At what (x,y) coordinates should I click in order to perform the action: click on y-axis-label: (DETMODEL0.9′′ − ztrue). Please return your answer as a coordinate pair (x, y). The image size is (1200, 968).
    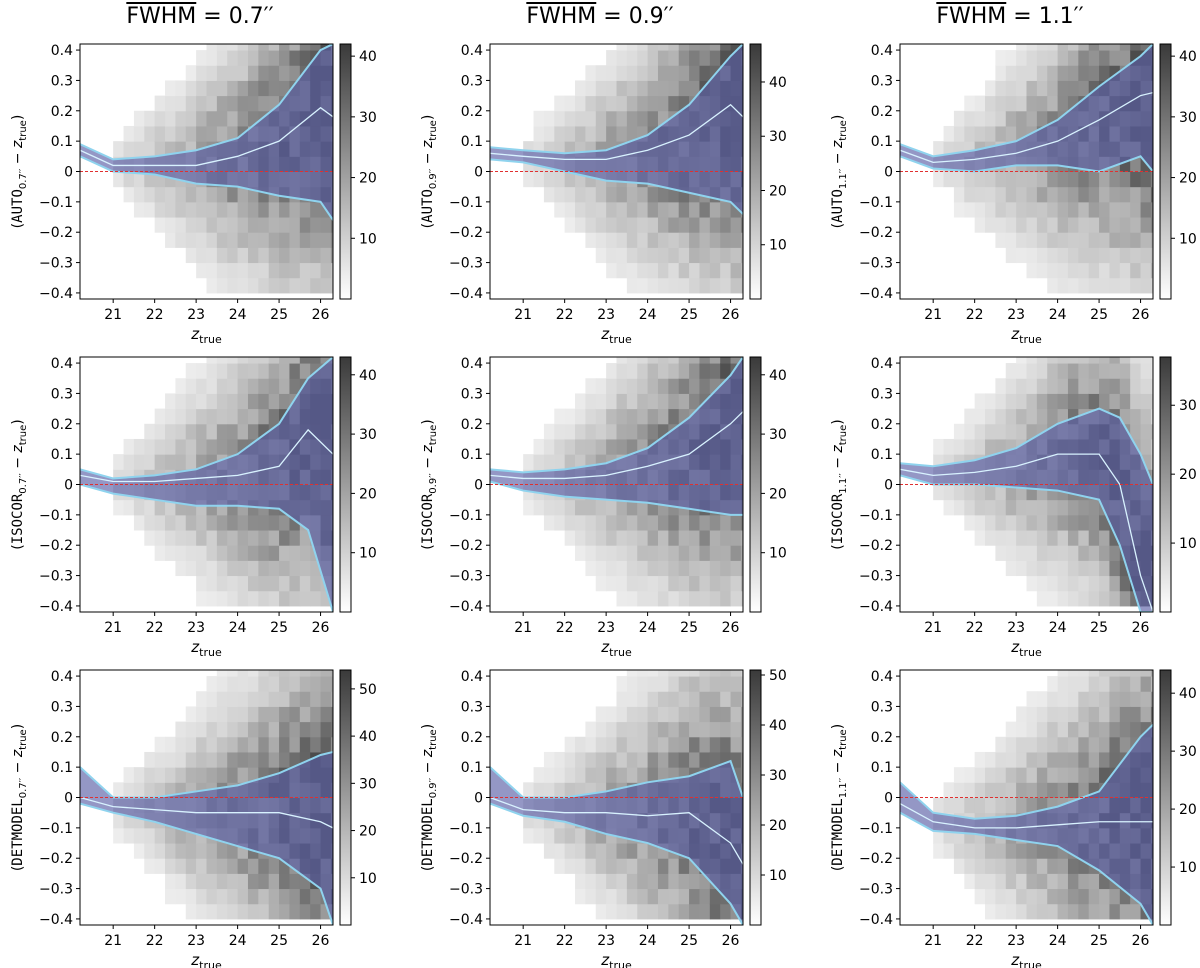
    Looking at the image, I should click on (429, 797).